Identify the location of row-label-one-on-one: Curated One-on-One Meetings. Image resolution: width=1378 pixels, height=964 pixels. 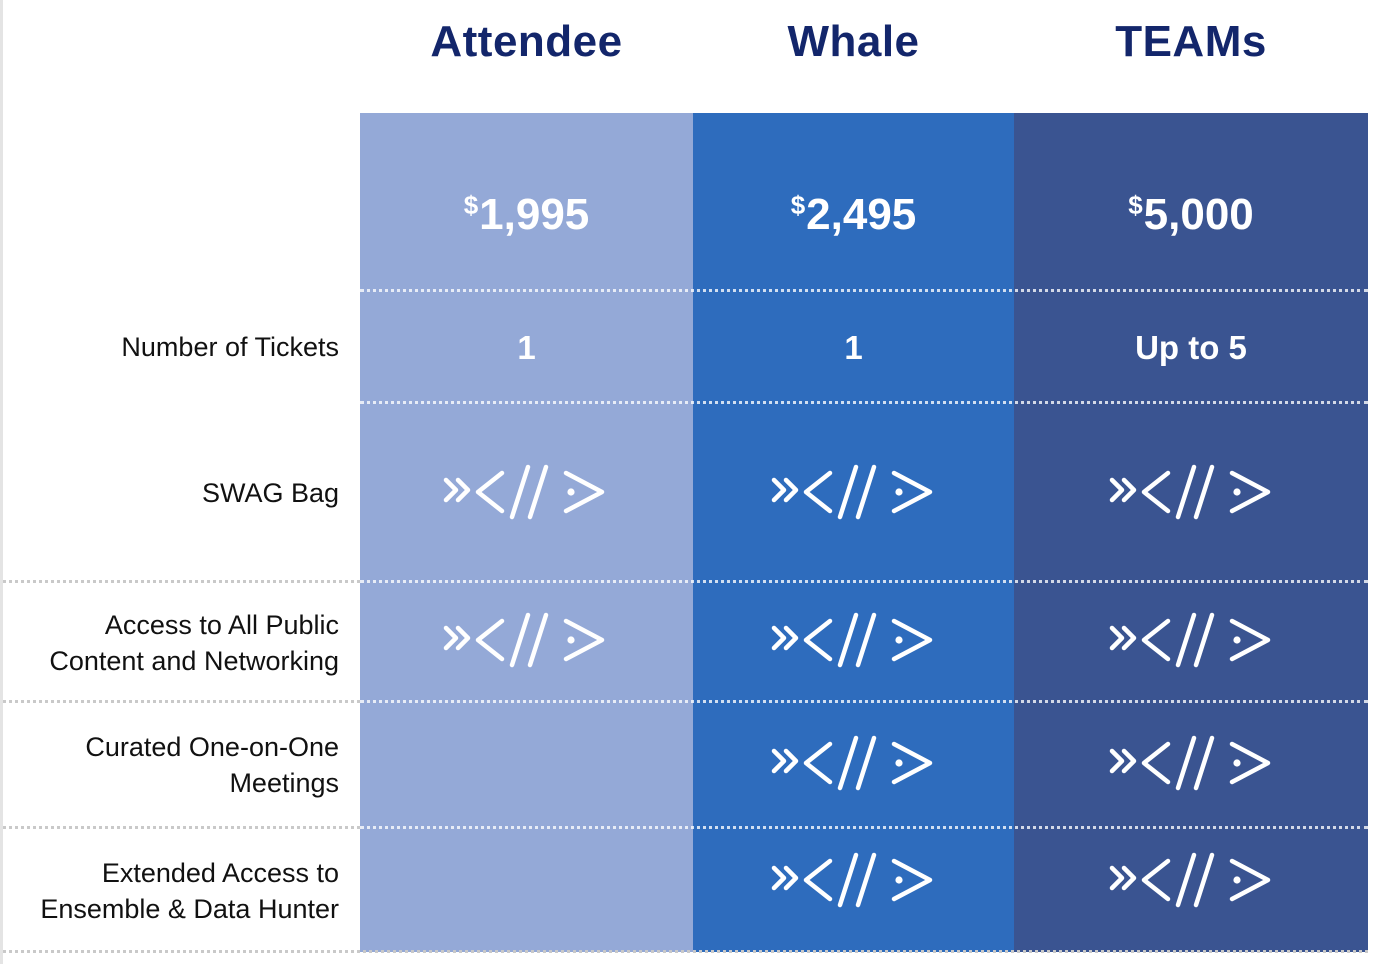
(212, 765).